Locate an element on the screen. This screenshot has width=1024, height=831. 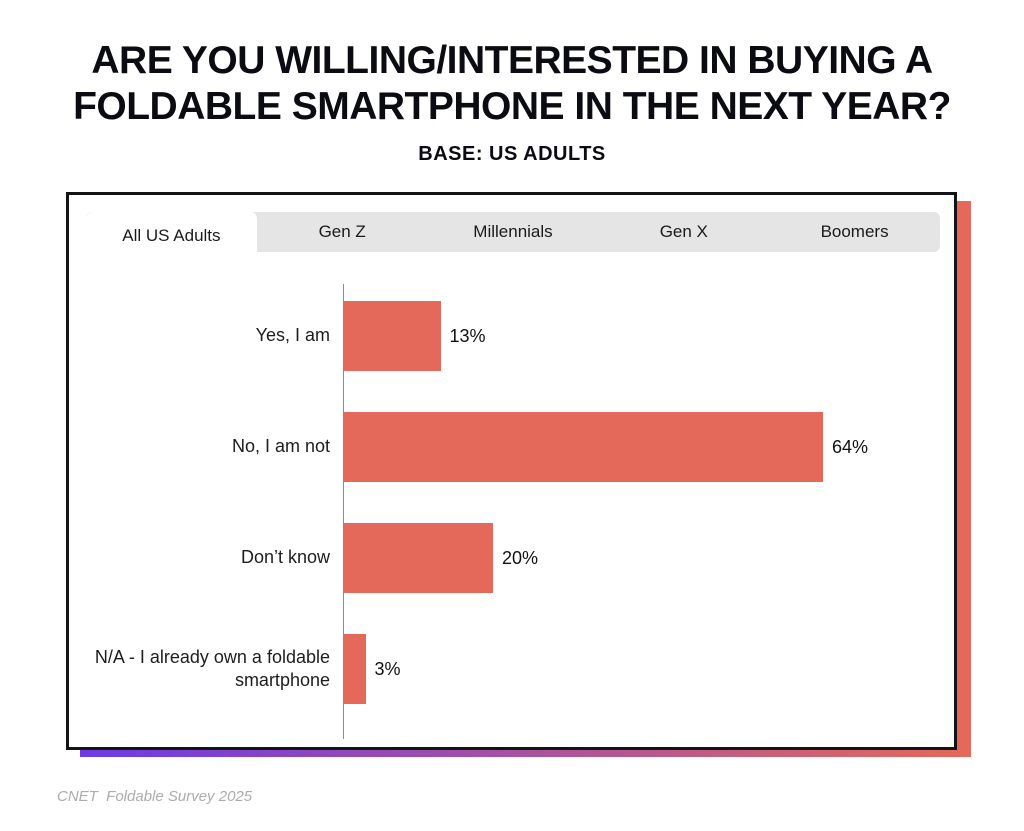
page-subtitle: BASE: US ADULTS is located at coordinates (512, 154).